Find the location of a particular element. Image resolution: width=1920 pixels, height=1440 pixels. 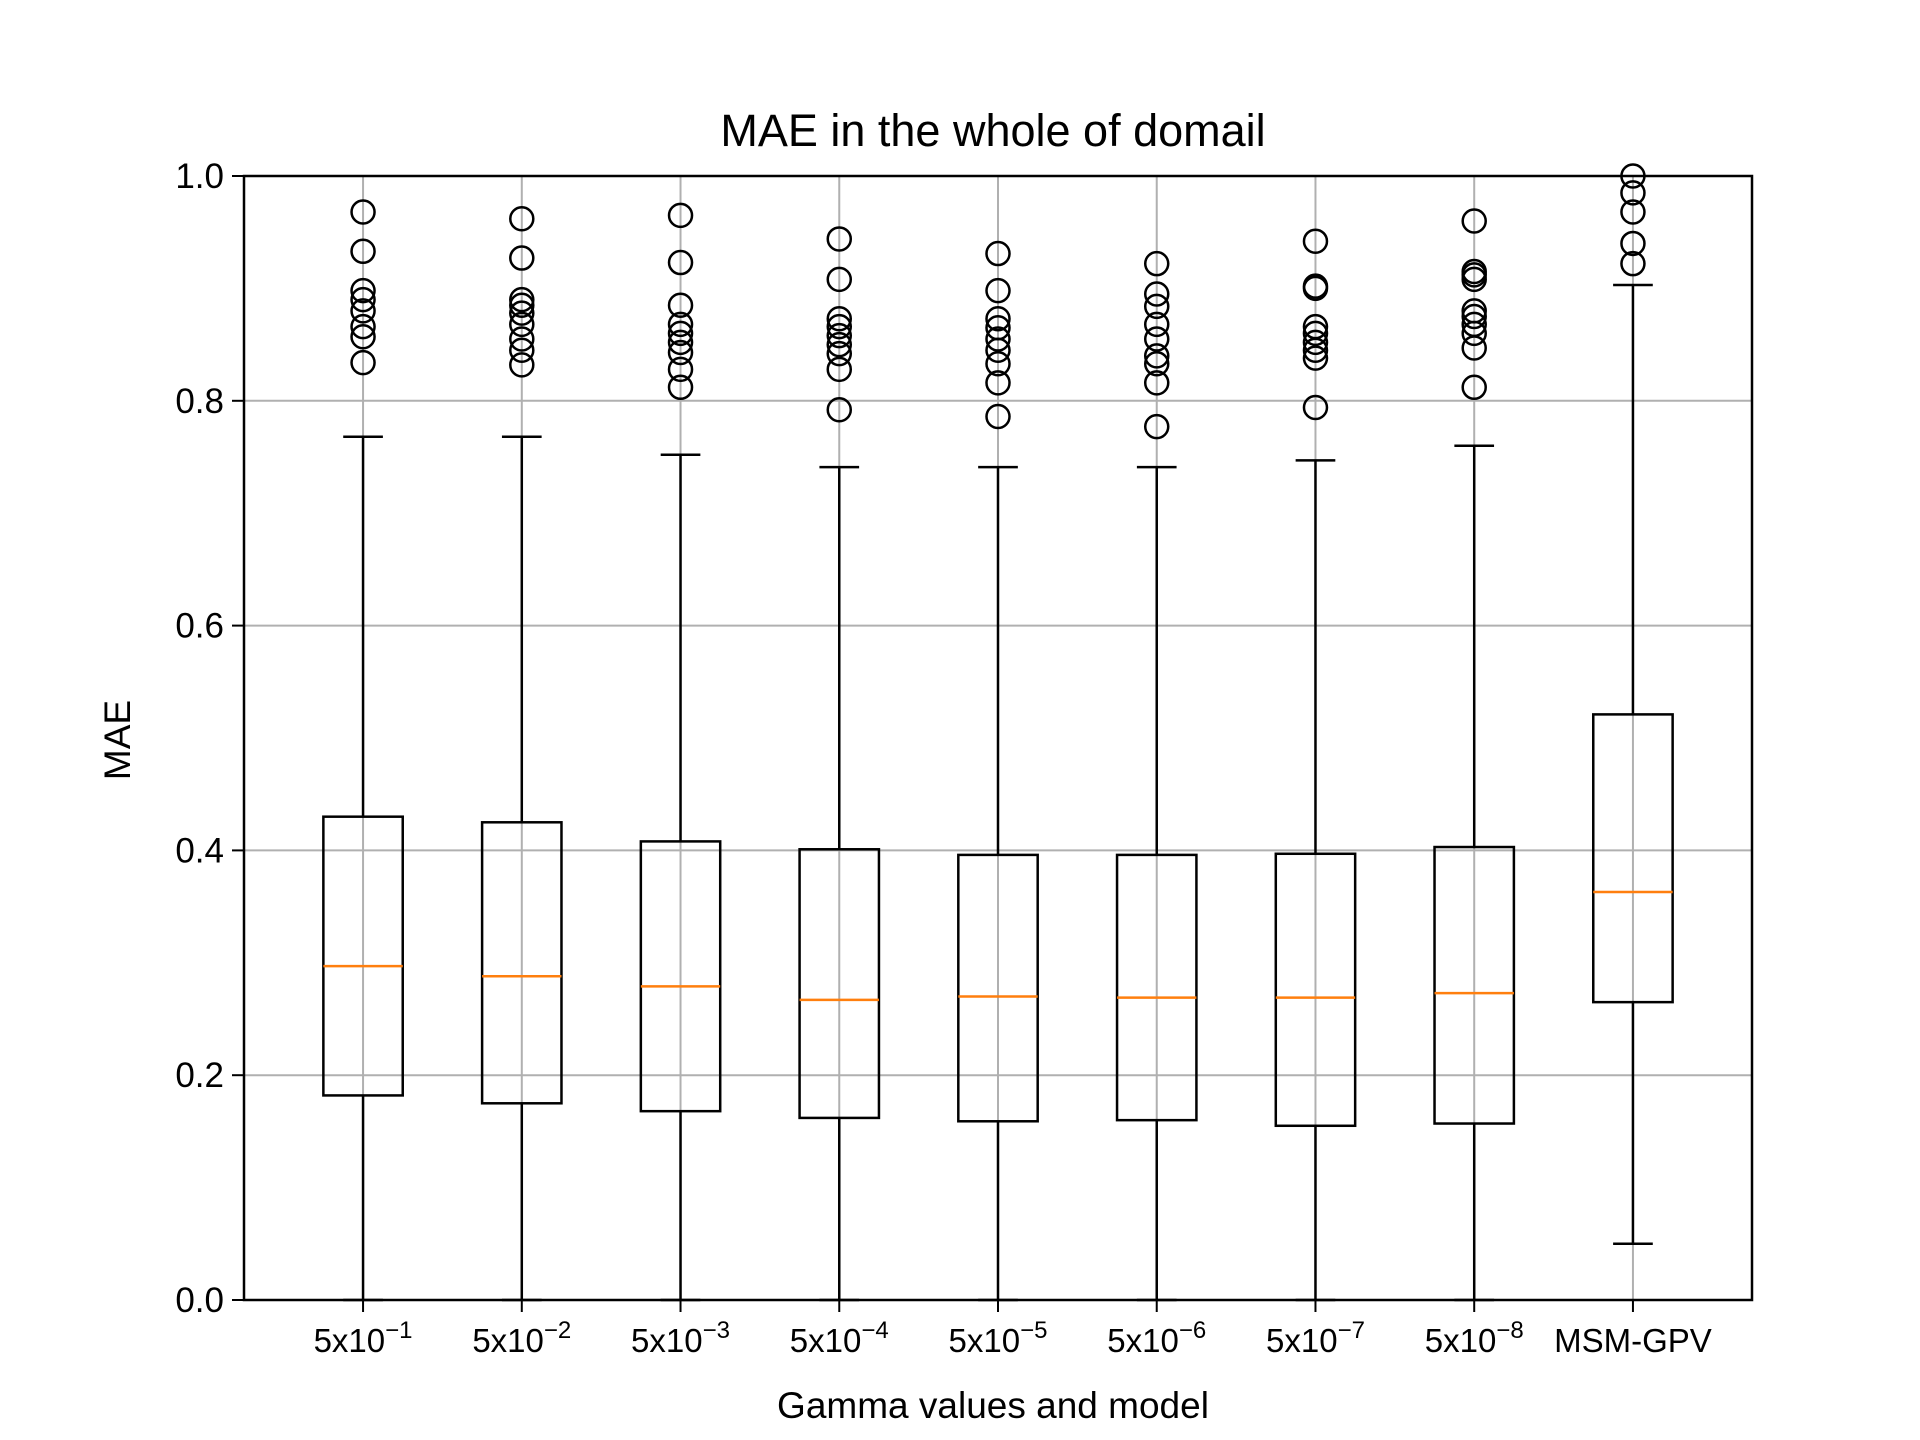

y-tick-label: 0.6 is located at coordinates (199, 626).